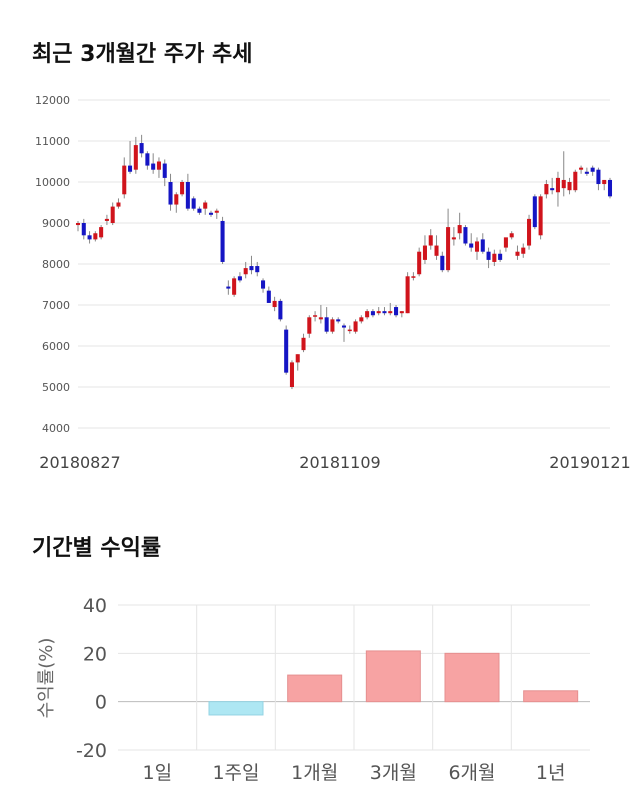 The height and width of the screenshot is (810, 640). Describe the element at coordinates (471, 773) in the screenshot. I see `x-tick-label: 6개월` at that location.